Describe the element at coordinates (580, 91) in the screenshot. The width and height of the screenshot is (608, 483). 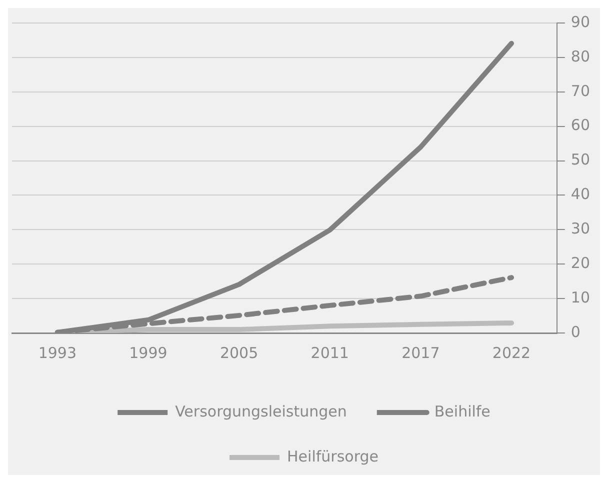
I see `y-tick-label: 70` at that location.